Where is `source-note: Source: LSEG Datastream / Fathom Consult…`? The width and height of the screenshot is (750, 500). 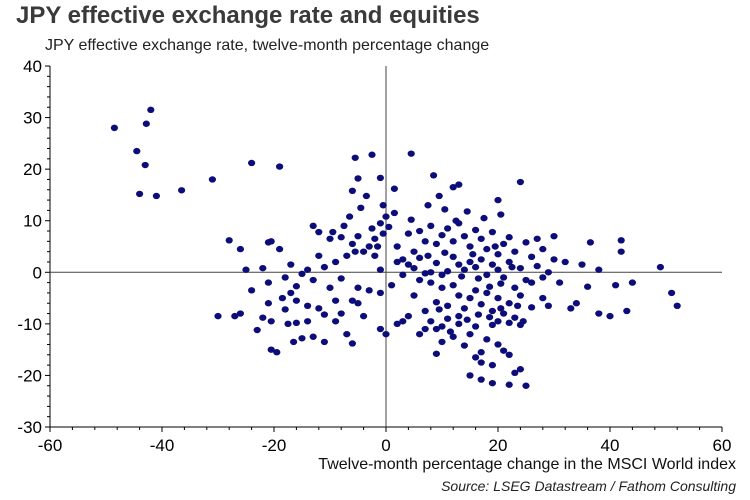 source-note: Source: LSEG Datastream / Fathom Consult… is located at coordinates (588, 486).